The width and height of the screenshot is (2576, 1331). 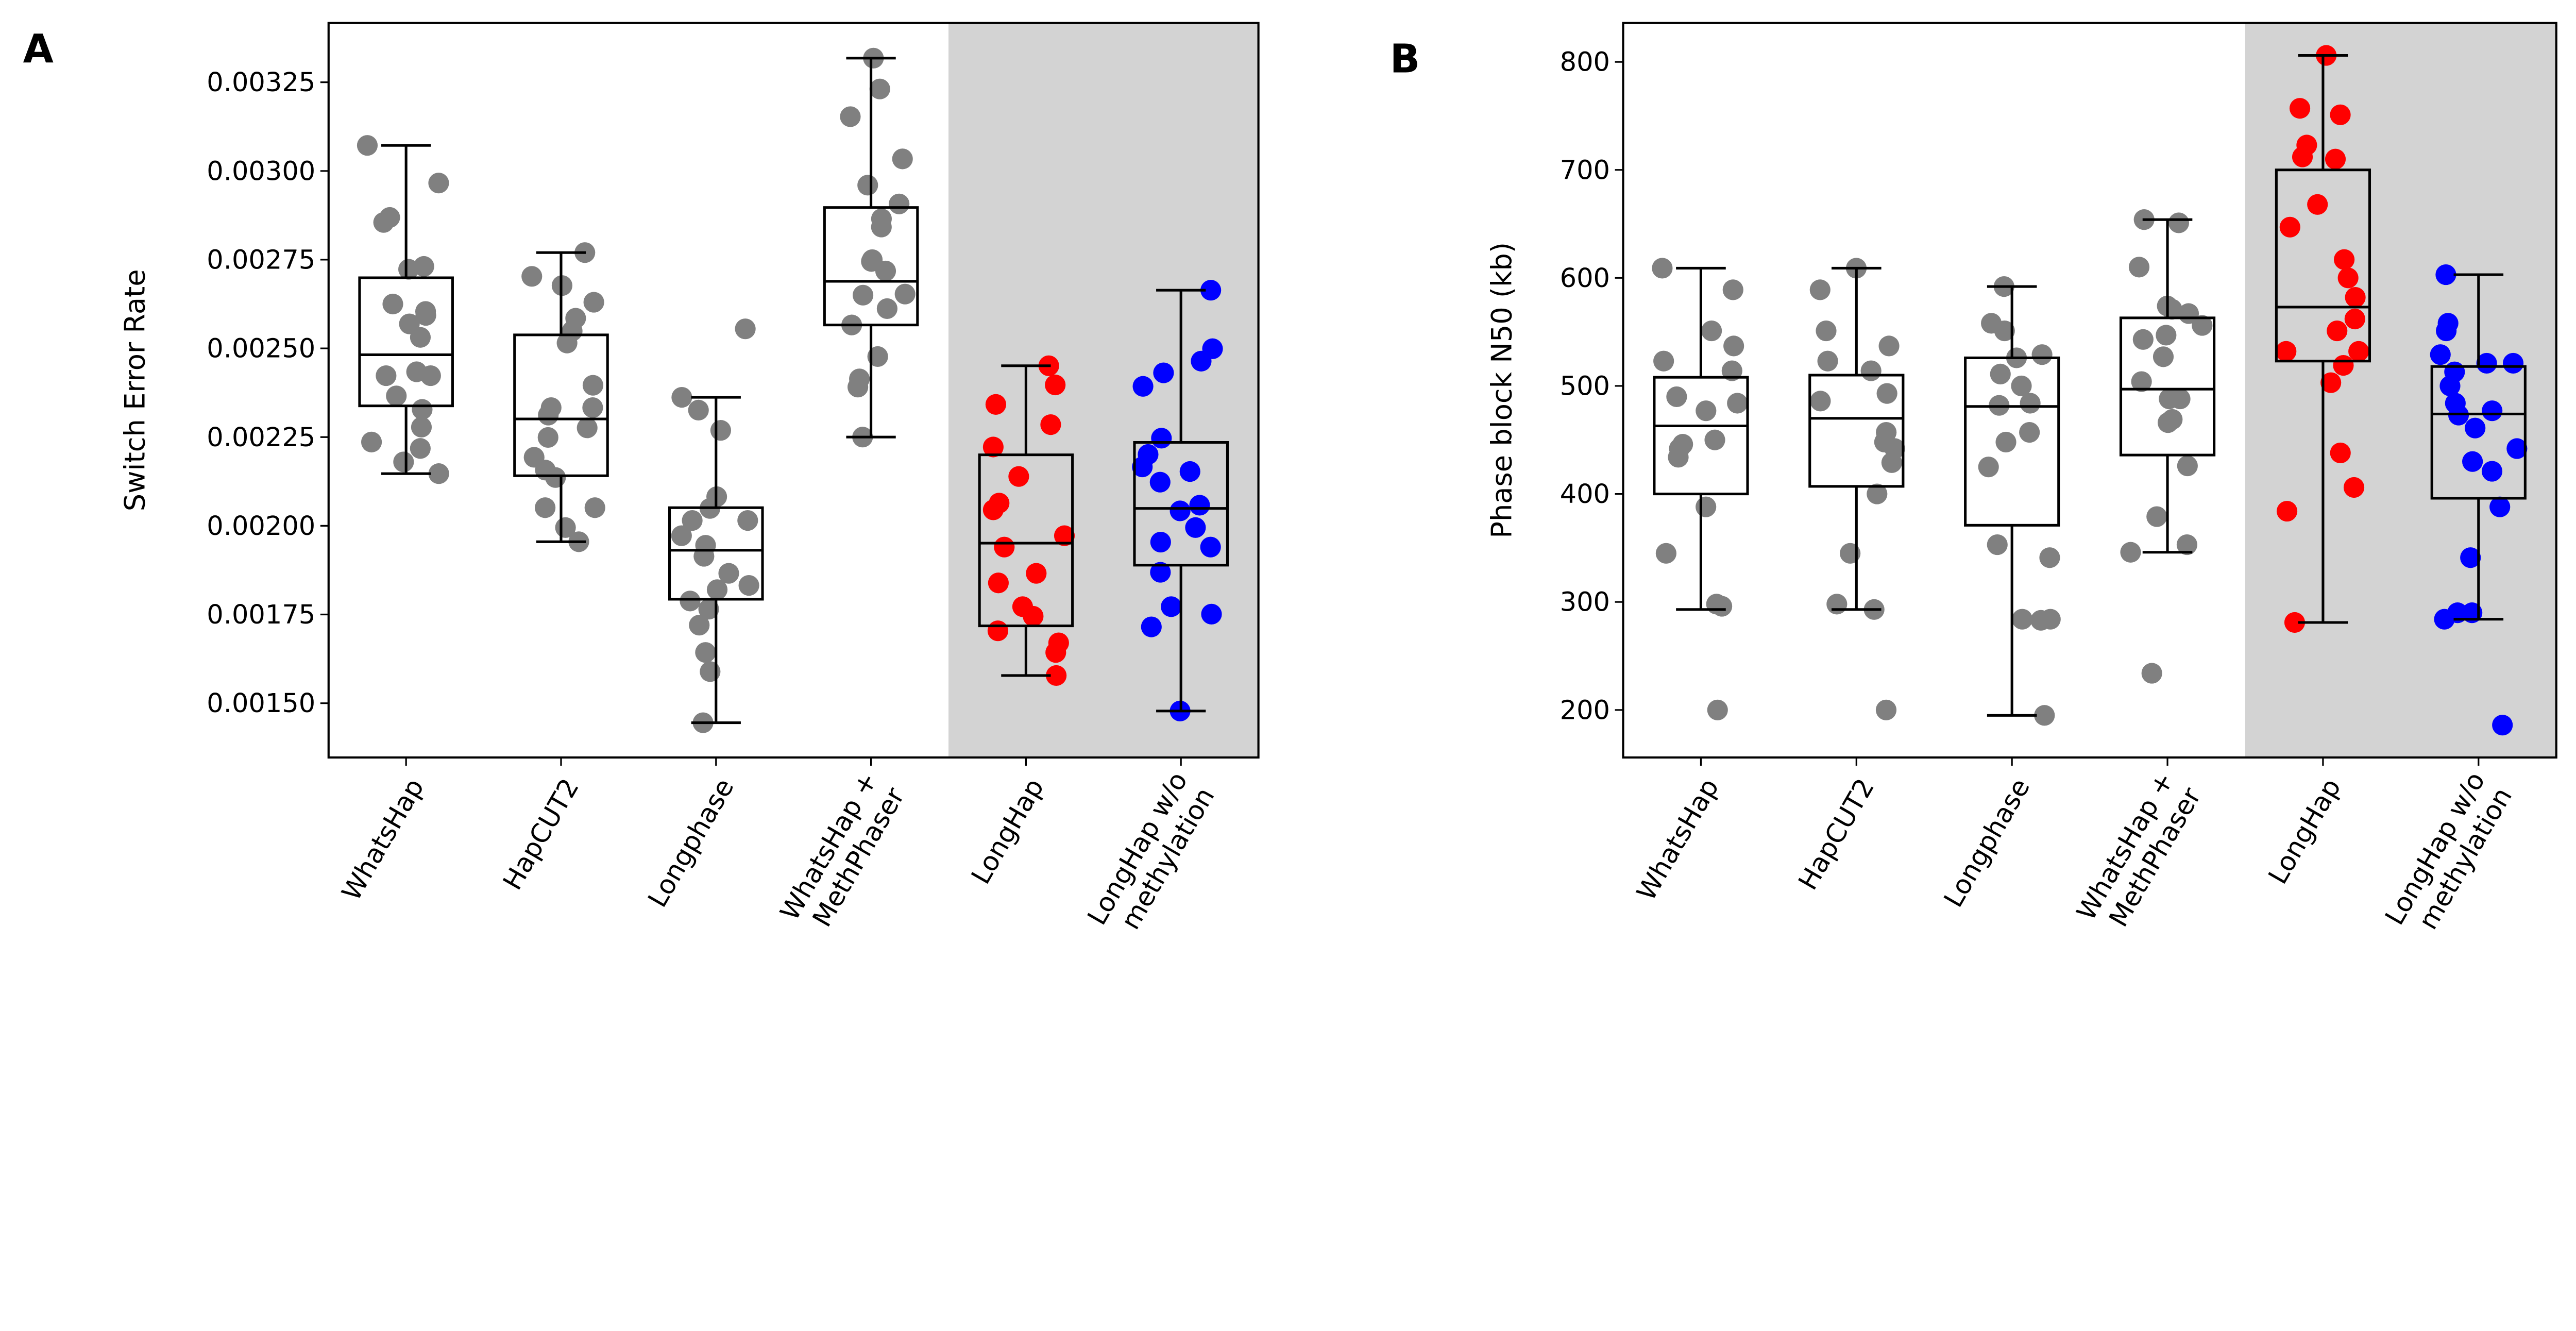 I want to click on panel-label-b: B, so click(x=1405, y=59).